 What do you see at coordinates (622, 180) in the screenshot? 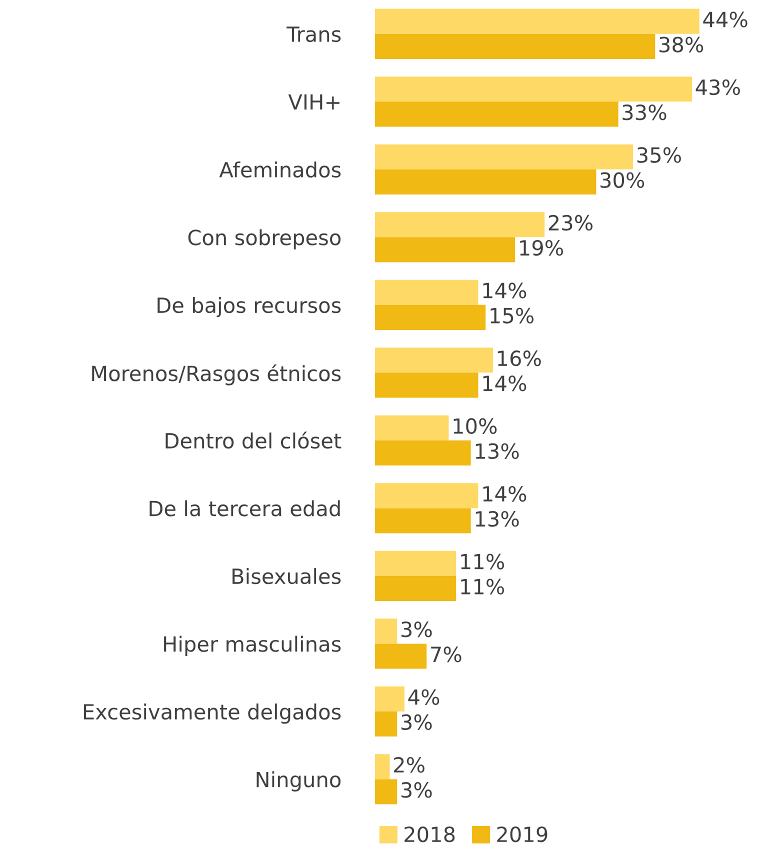
I see `data-label: 30%` at bounding box center [622, 180].